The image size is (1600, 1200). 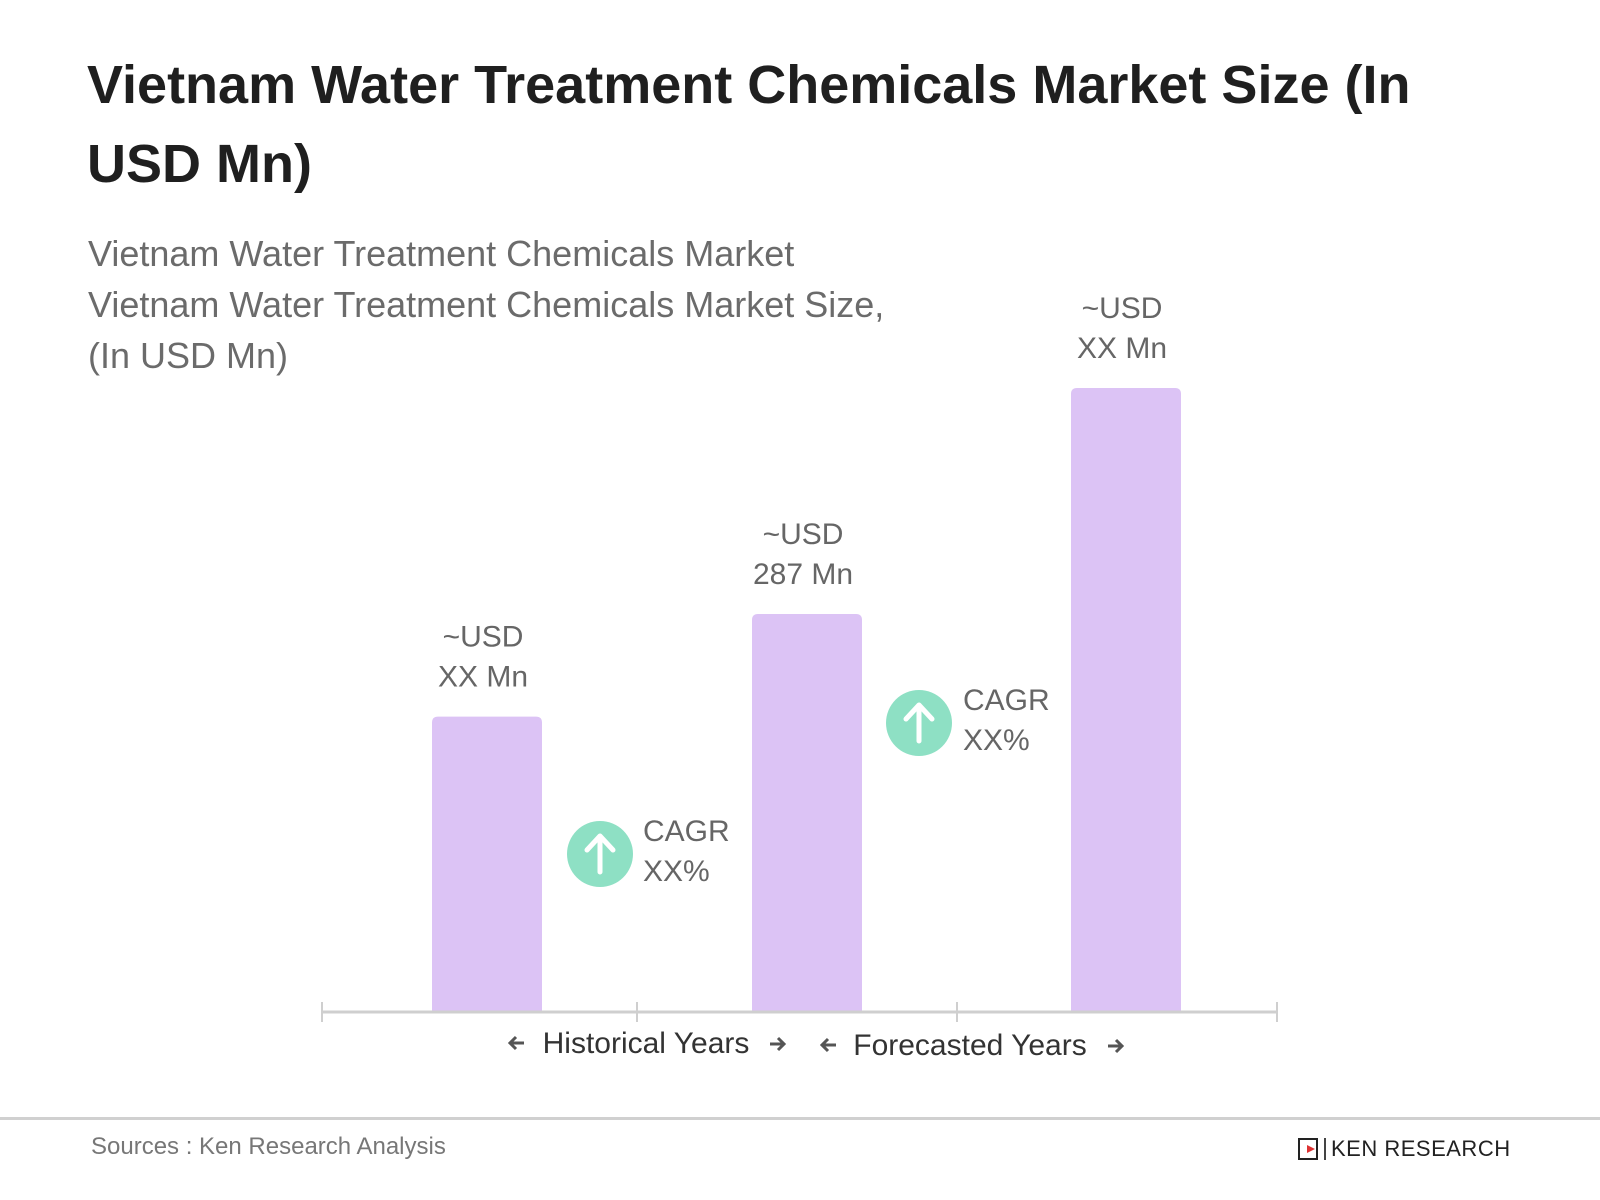 What do you see at coordinates (1417, 1149) in the screenshot?
I see `logo-text: KEN RESEARCH` at bounding box center [1417, 1149].